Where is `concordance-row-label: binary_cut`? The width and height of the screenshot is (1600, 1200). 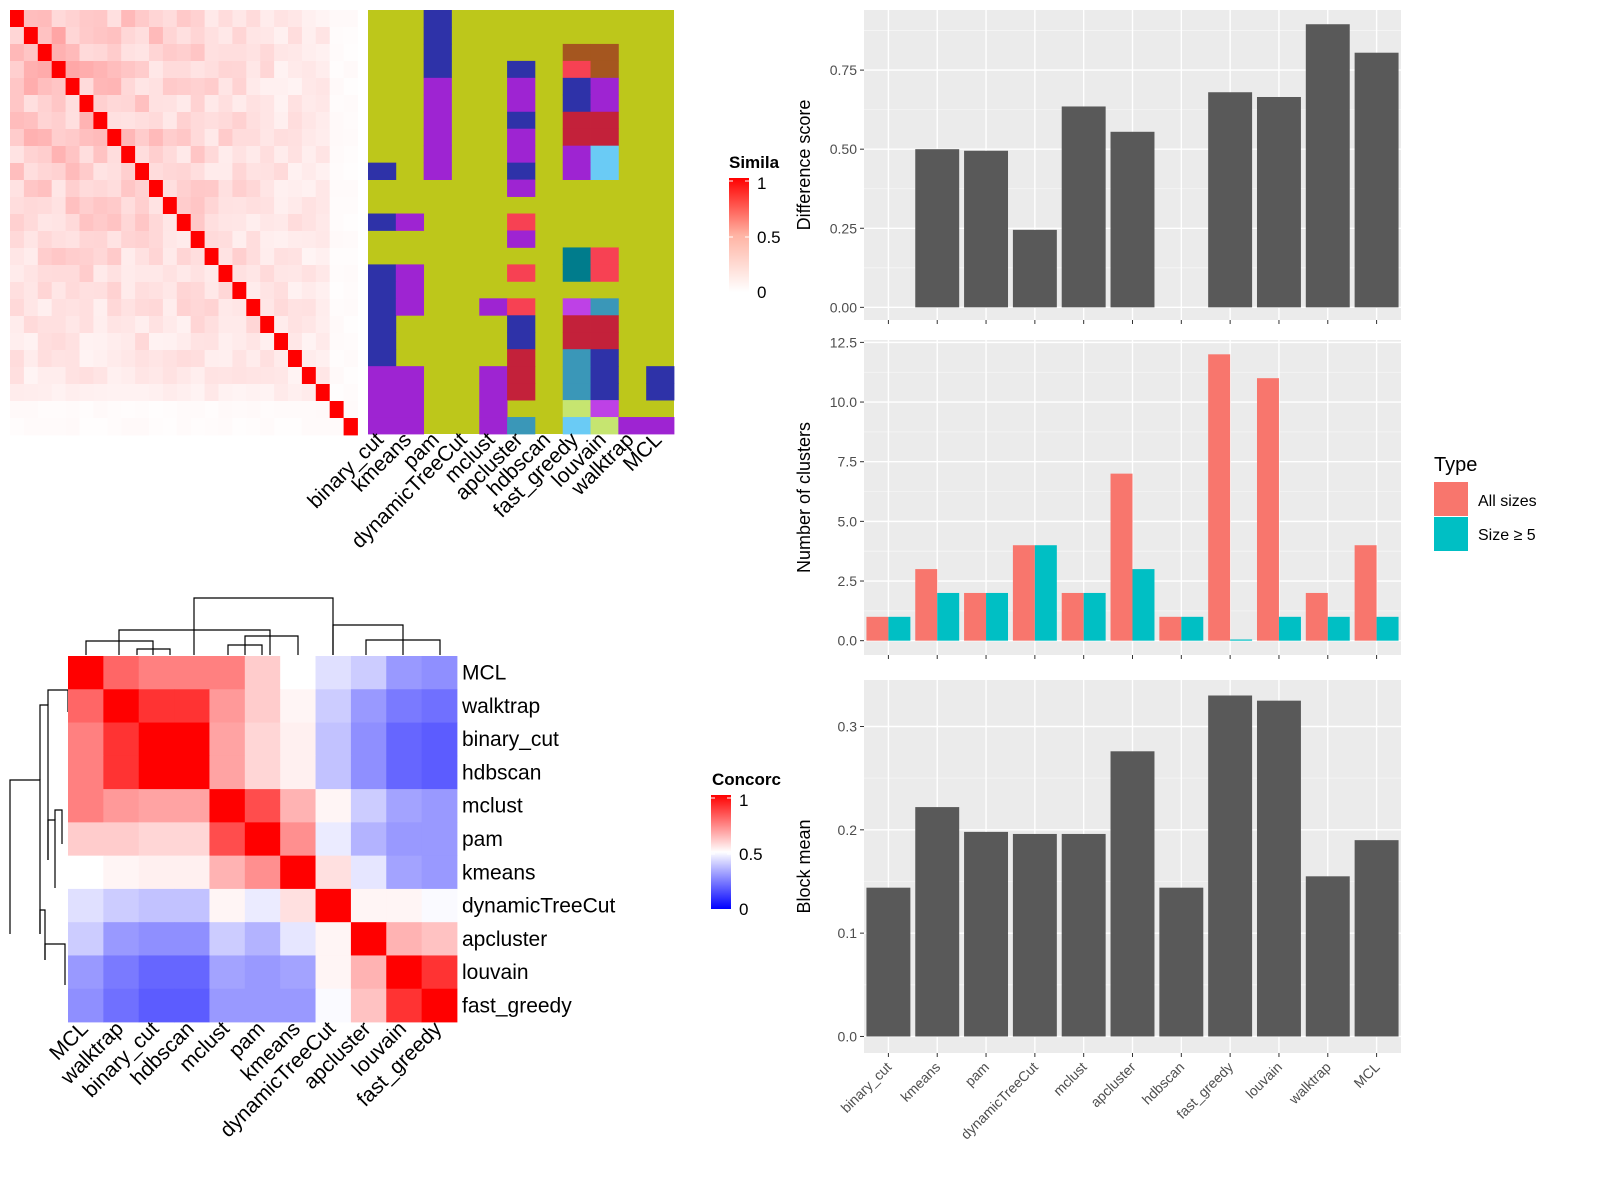
concordance-row-label: binary_cut is located at coordinates (510, 739).